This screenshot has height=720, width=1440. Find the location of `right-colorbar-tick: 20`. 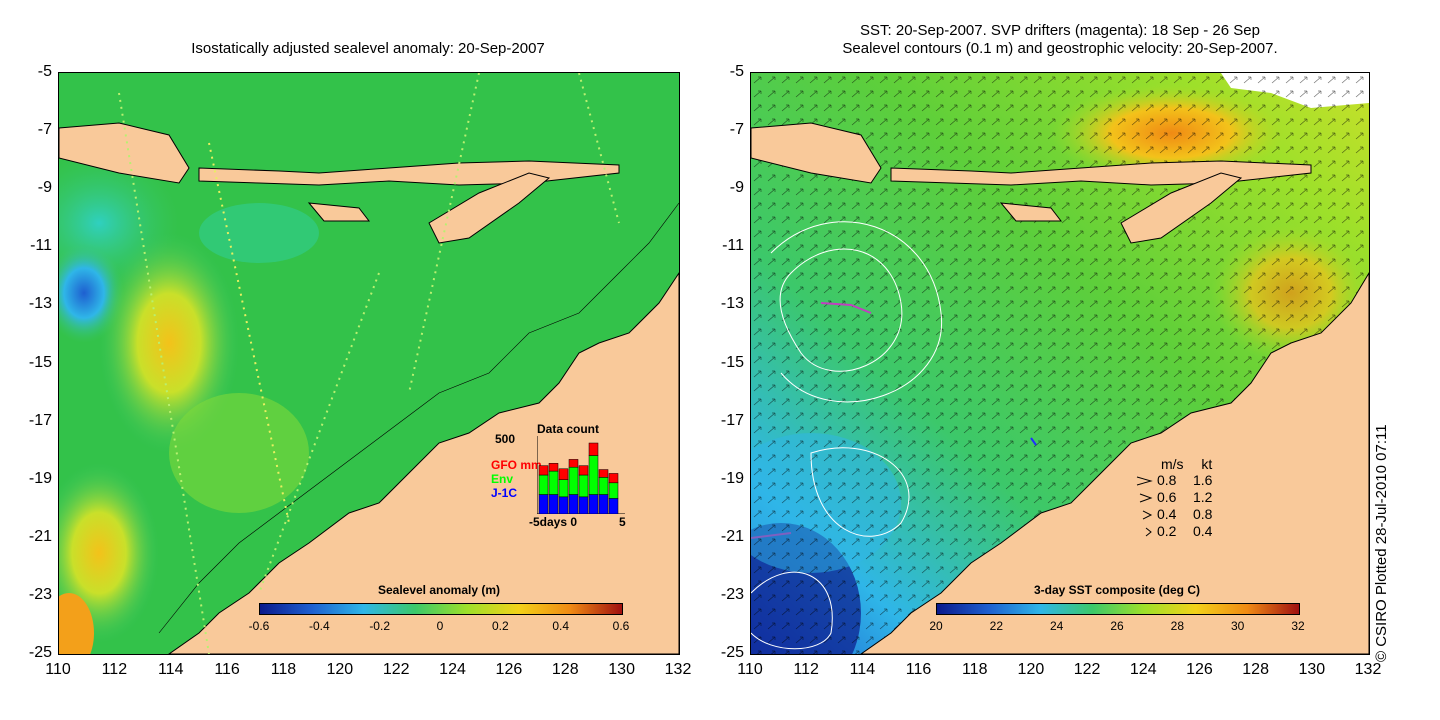

right-colorbar-tick: 20 is located at coordinates (936, 626).